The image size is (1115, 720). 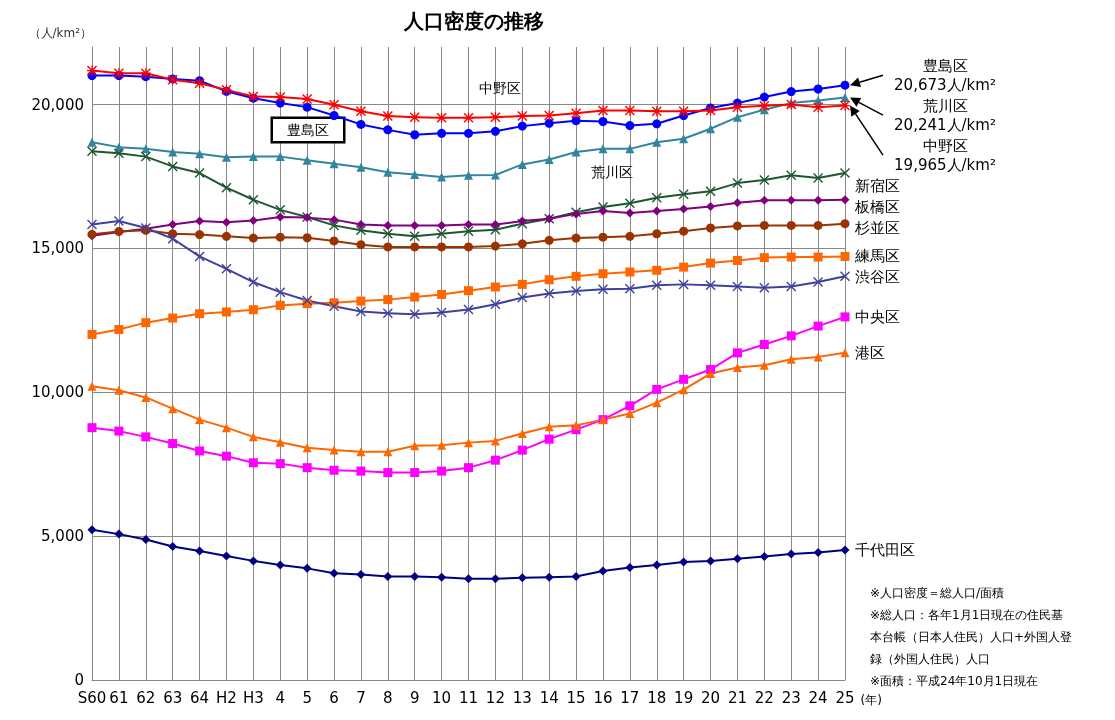 What do you see at coordinates (57, 104) in the screenshot?
I see `y-tick-label: 20,000` at bounding box center [57, 104].